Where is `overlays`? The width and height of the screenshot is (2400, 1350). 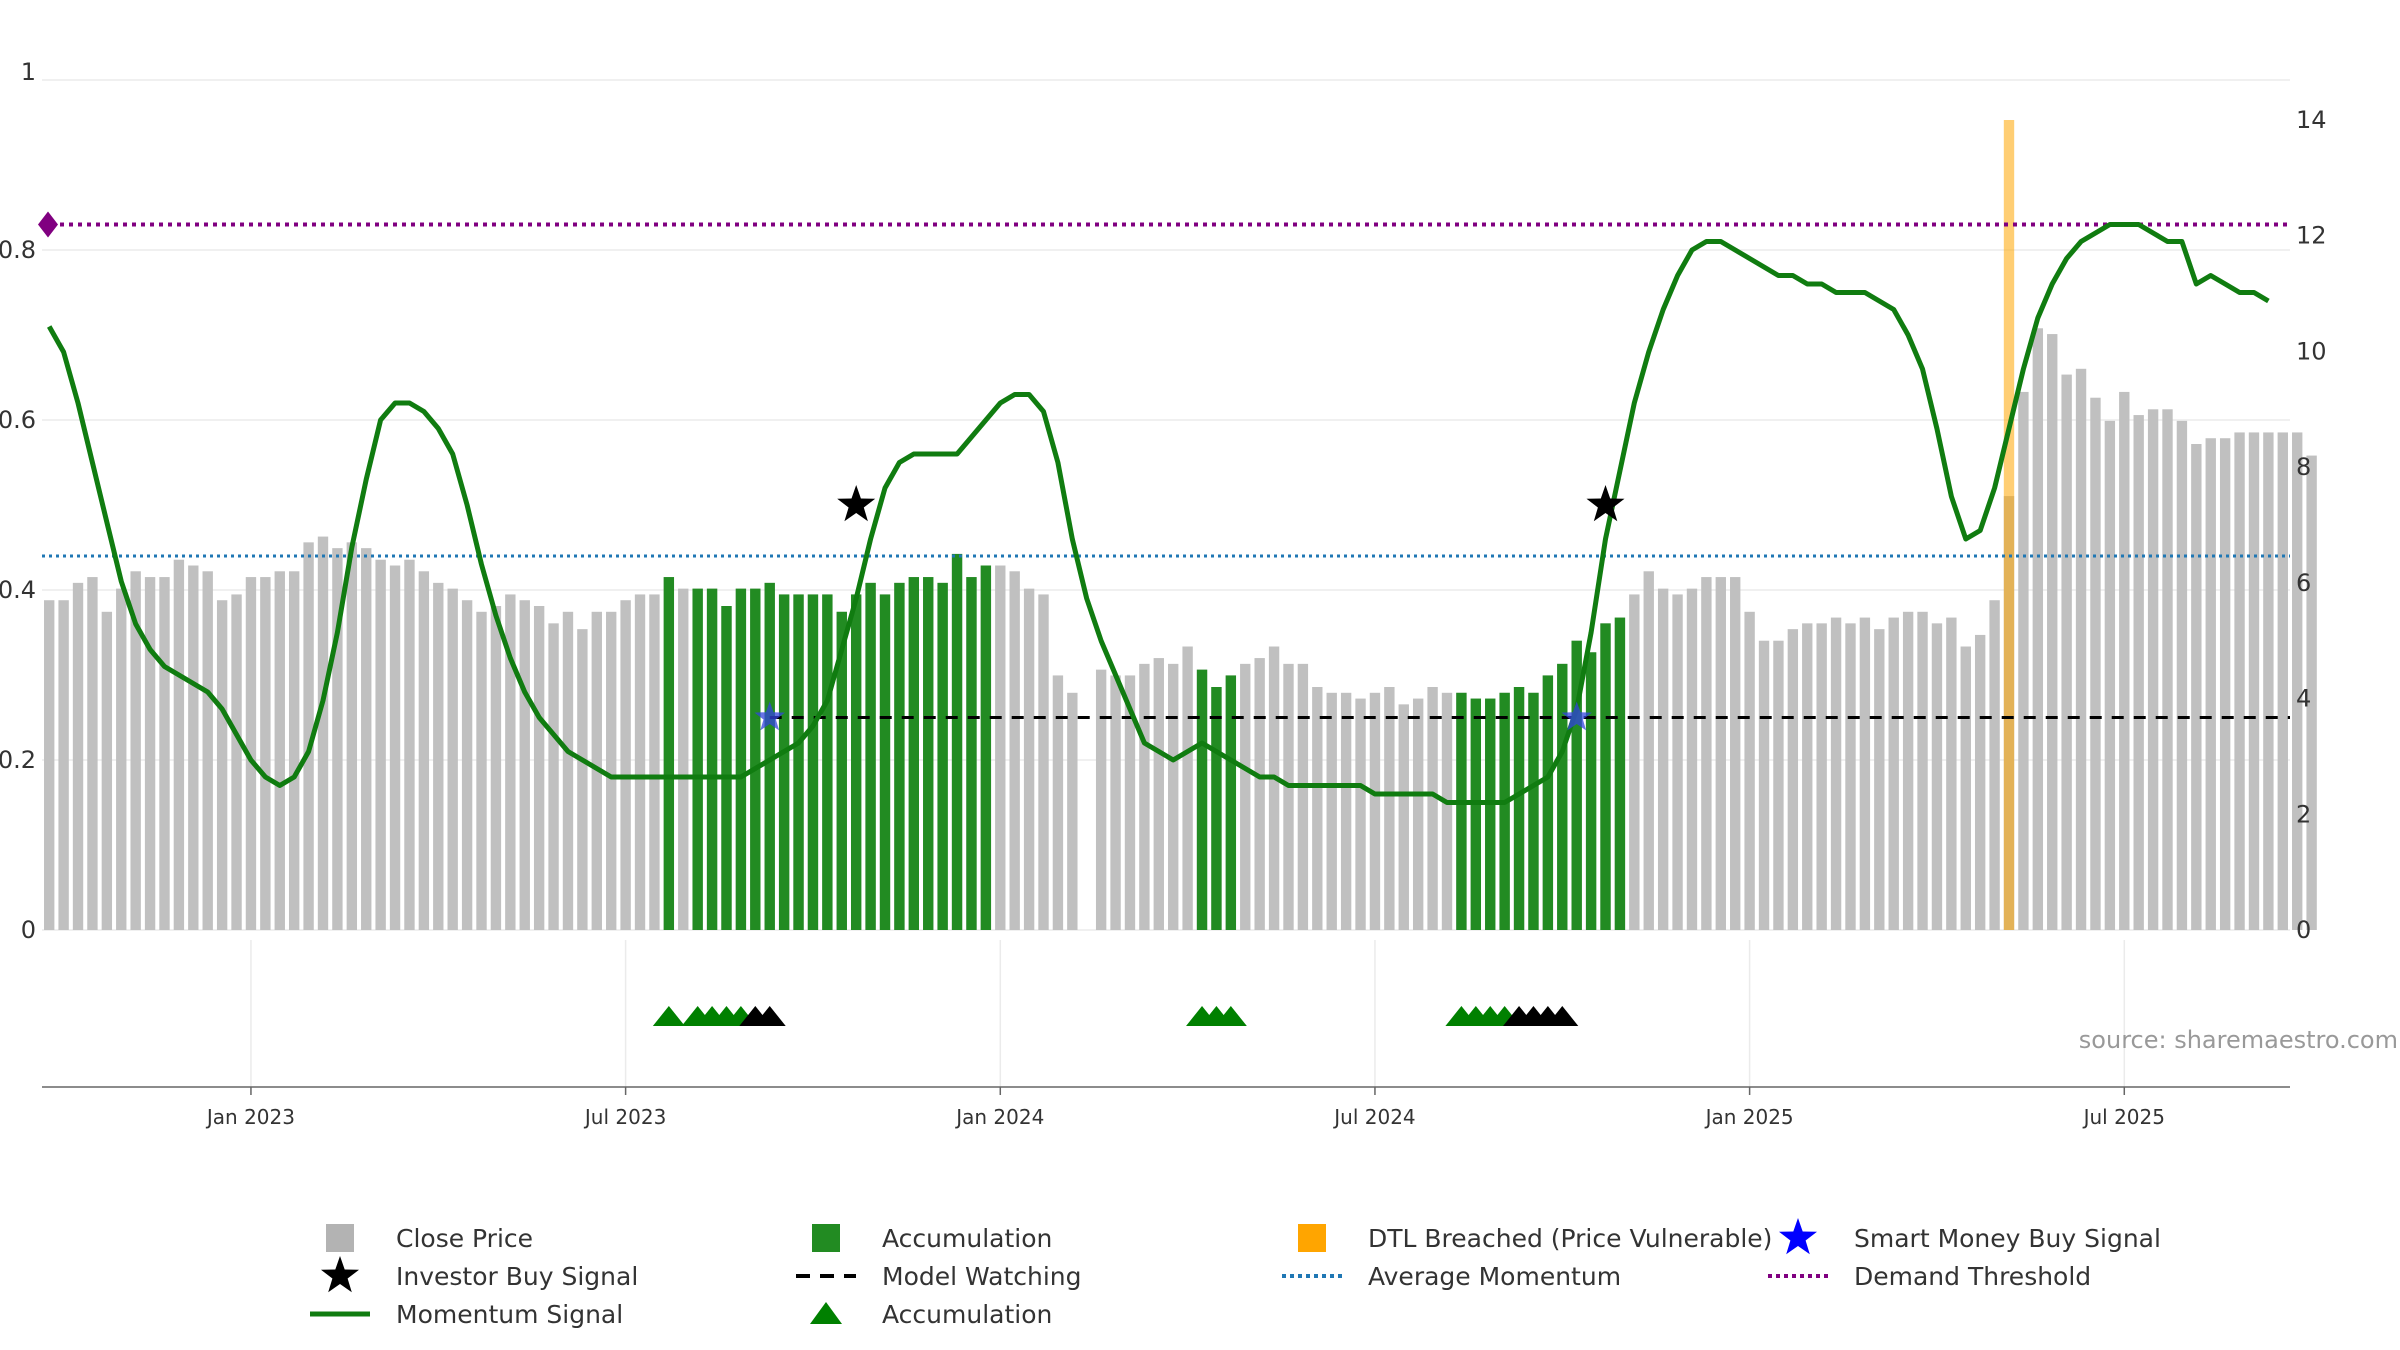
overlays is located at coordinates (2009, 525).